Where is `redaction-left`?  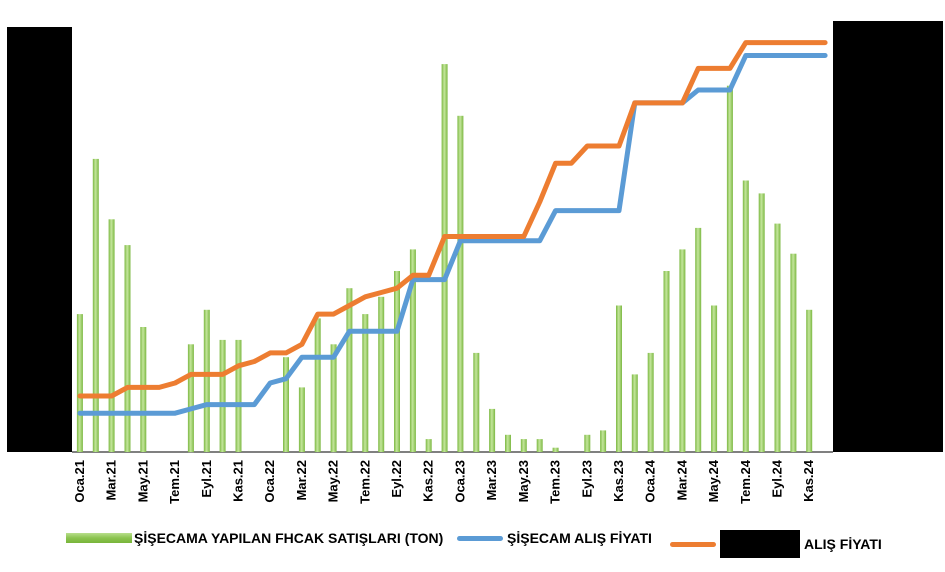 redaction-left is located at coordinates (39, 239).